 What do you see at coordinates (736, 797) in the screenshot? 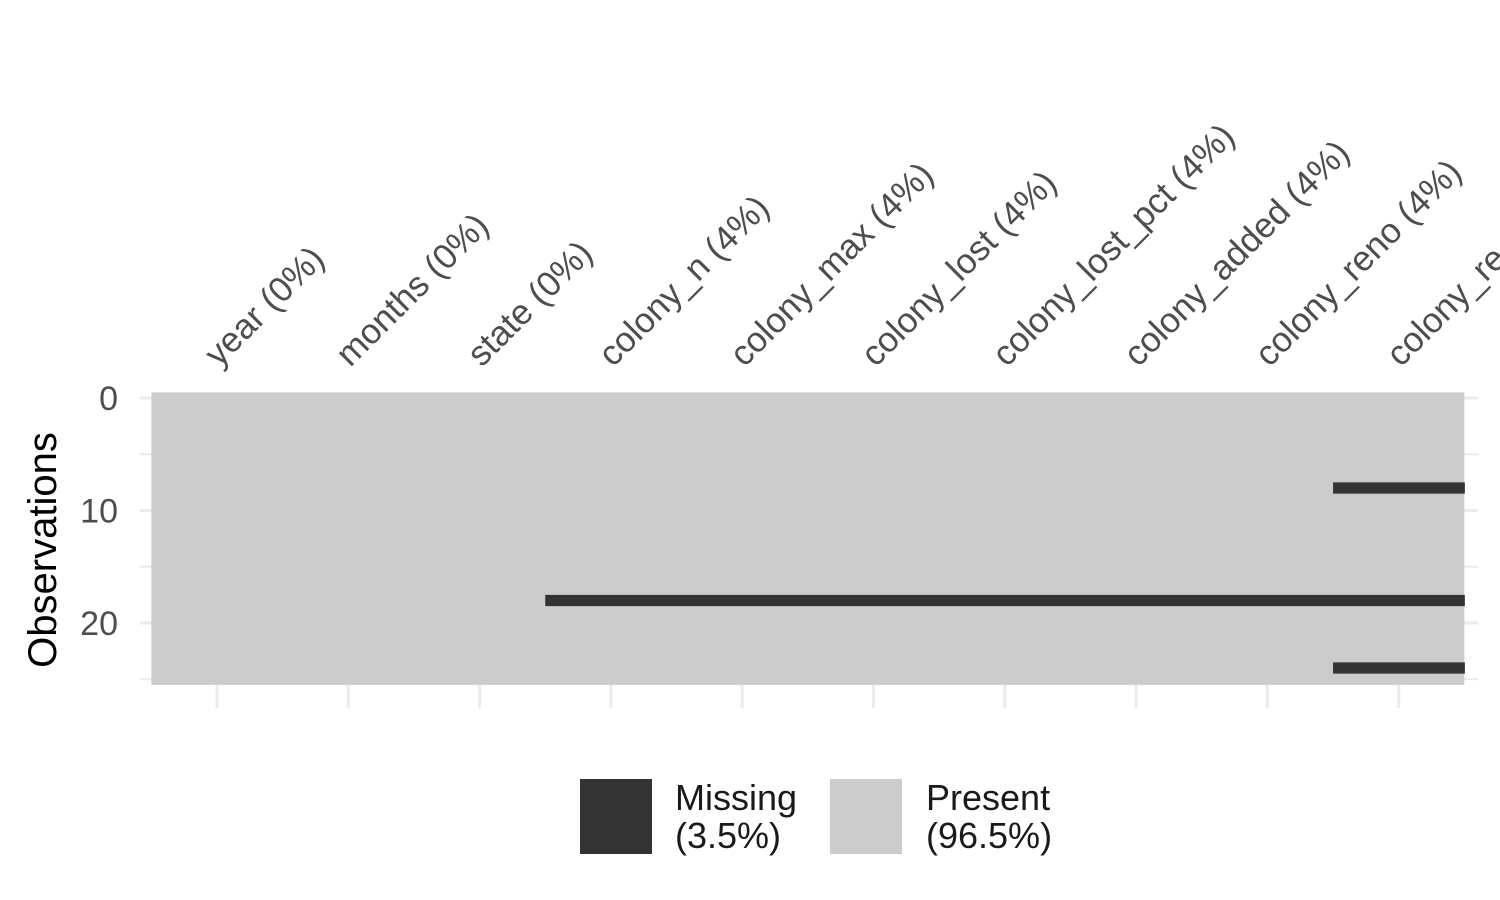
I see `legend-label: Missing` at bounding box center [736, 797].